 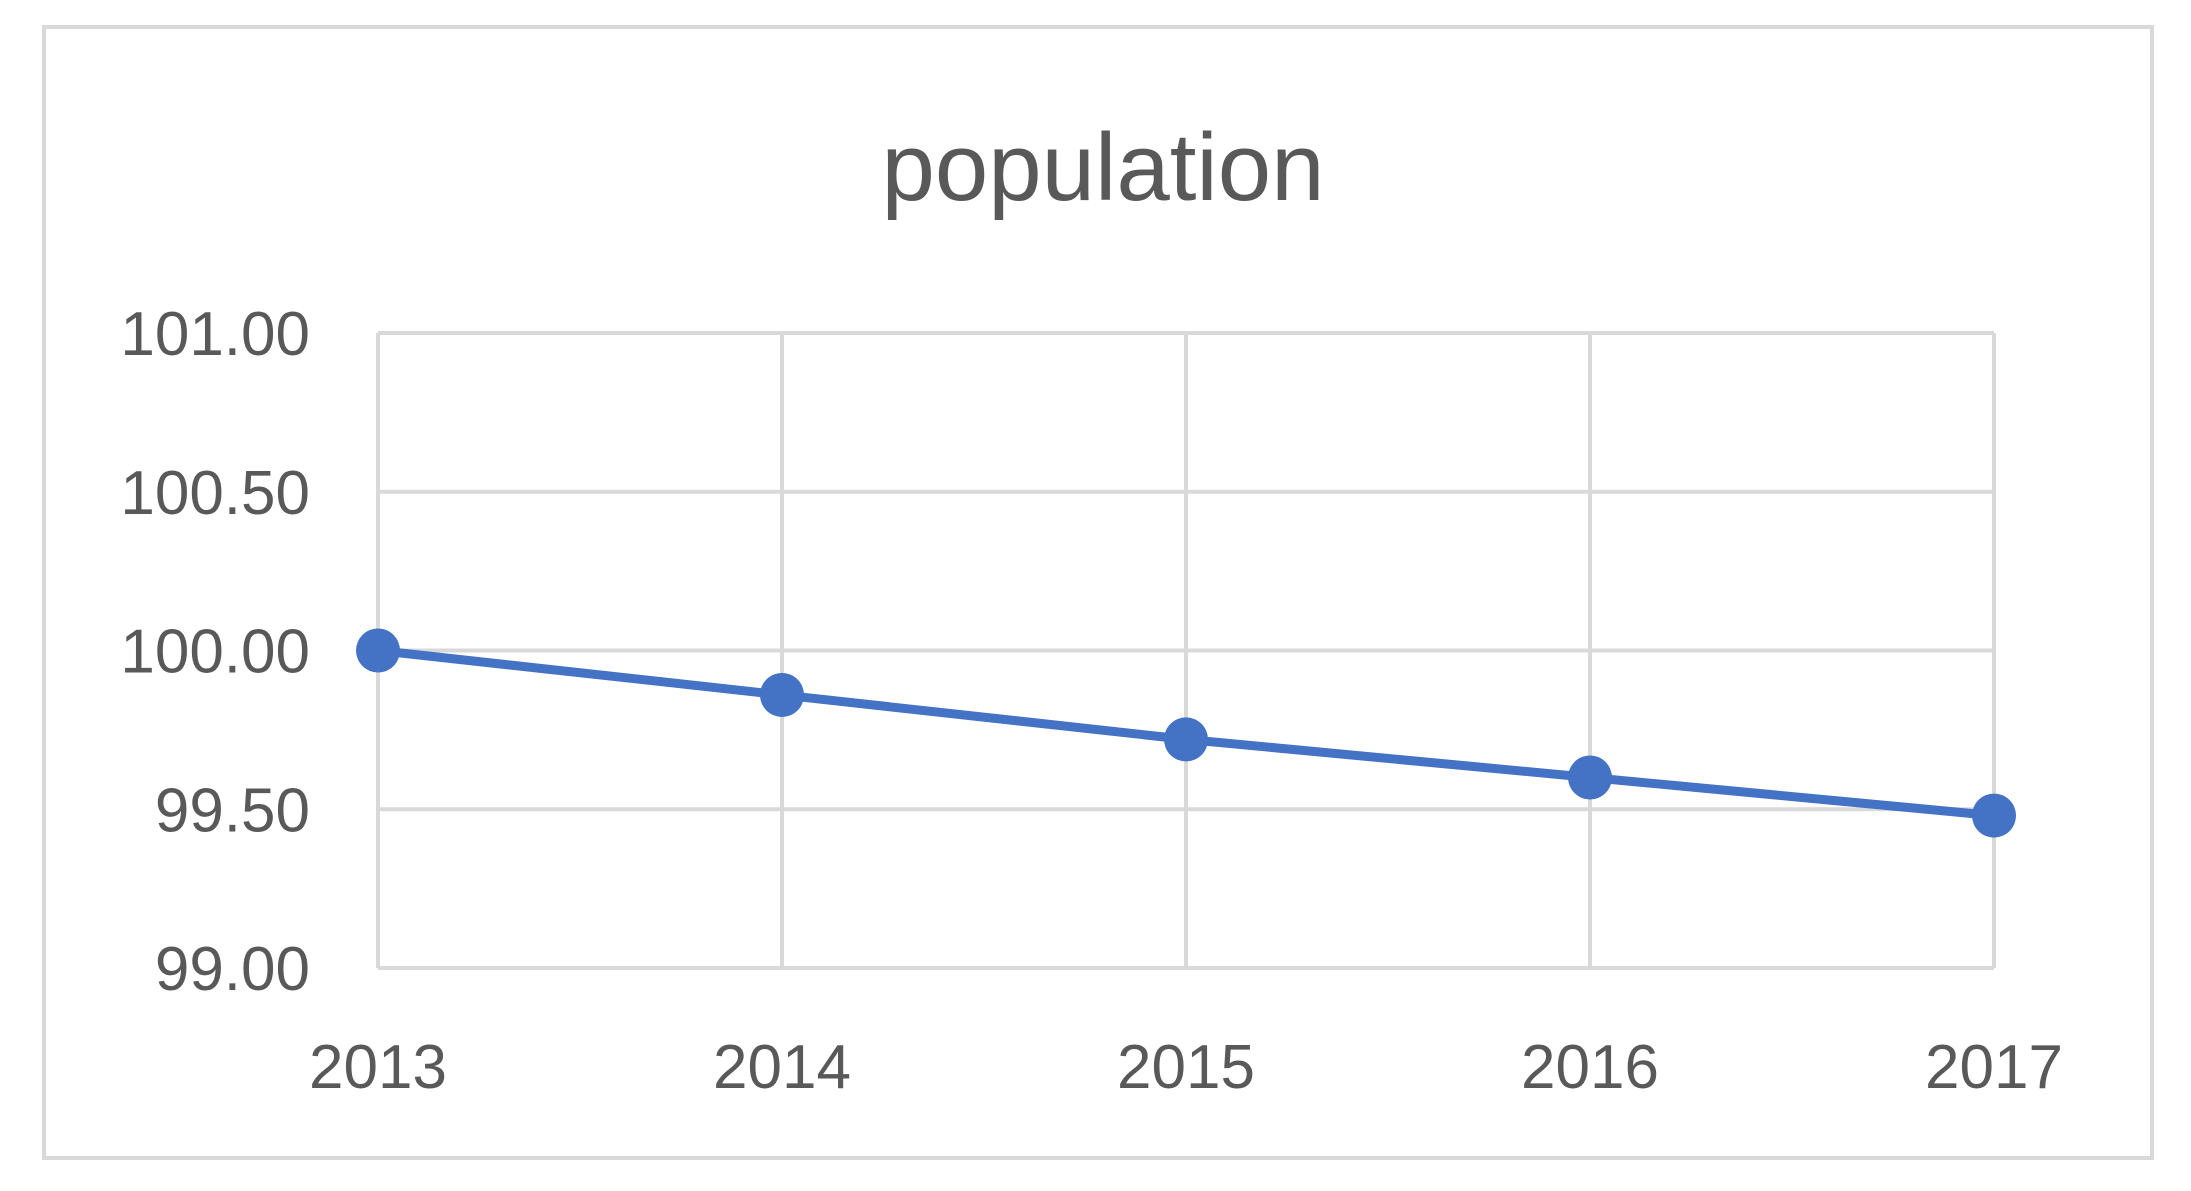 What do you see at coordinates (232, 810) in the screenshot?
I see `y-tick-label: 99.50` at bounding box center [232, 810].